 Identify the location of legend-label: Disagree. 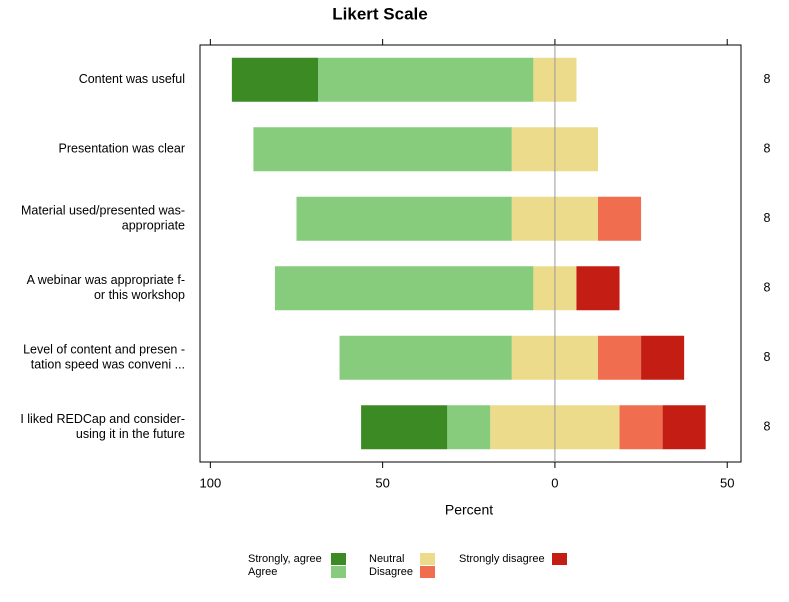
(391, 572).